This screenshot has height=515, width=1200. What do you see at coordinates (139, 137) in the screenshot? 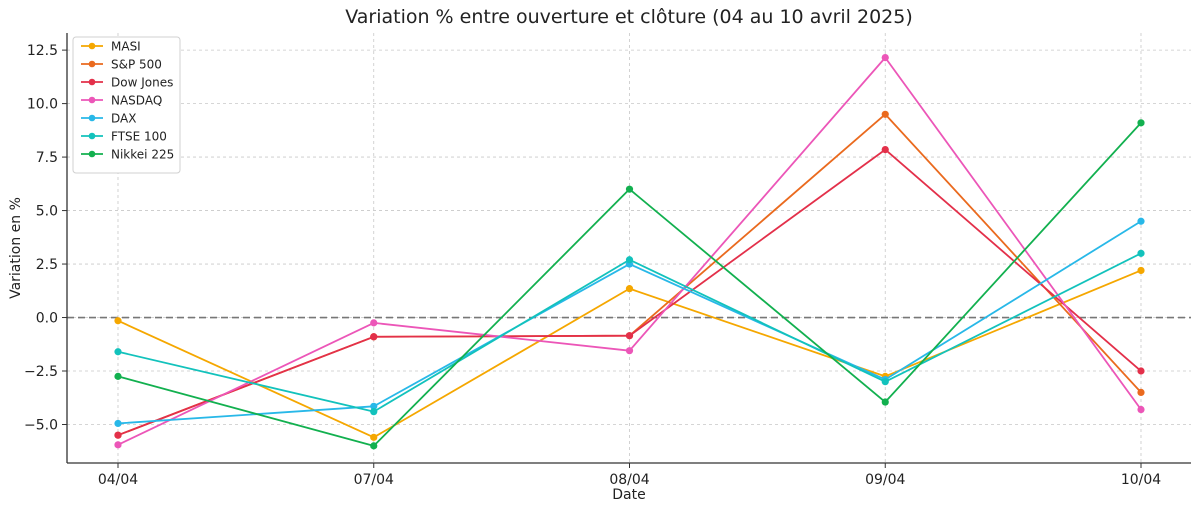
I see `legend-label: FTSE 100` at bounding box center [139, 137].